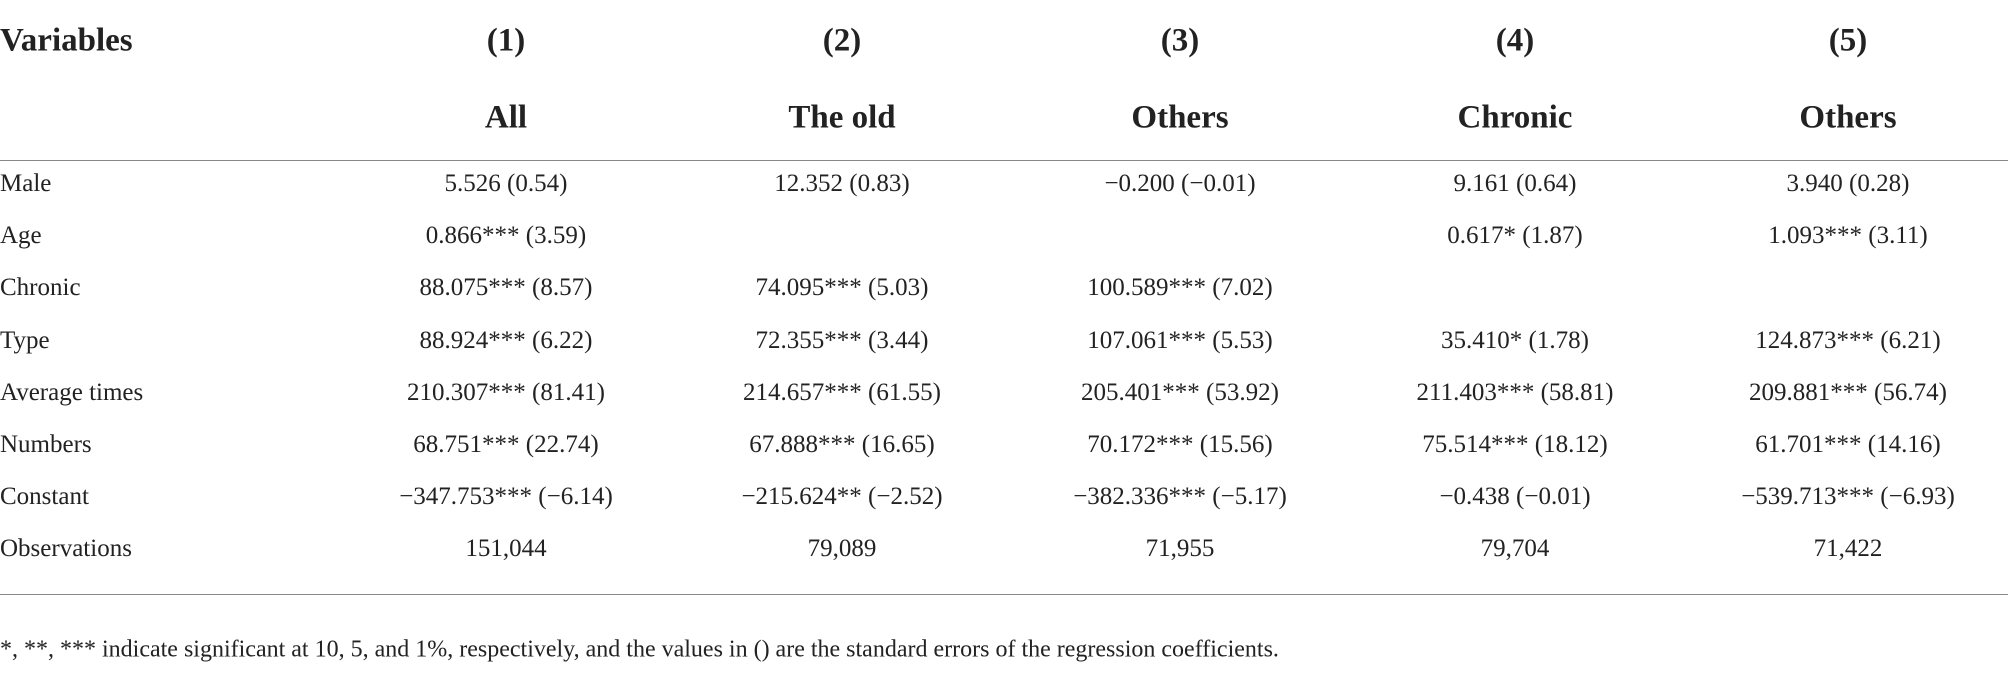 Image resolution: width=2008 pixels, height=675 pixels. I want to click on cell: −347.753*** (−6.14), so click(506, 497).